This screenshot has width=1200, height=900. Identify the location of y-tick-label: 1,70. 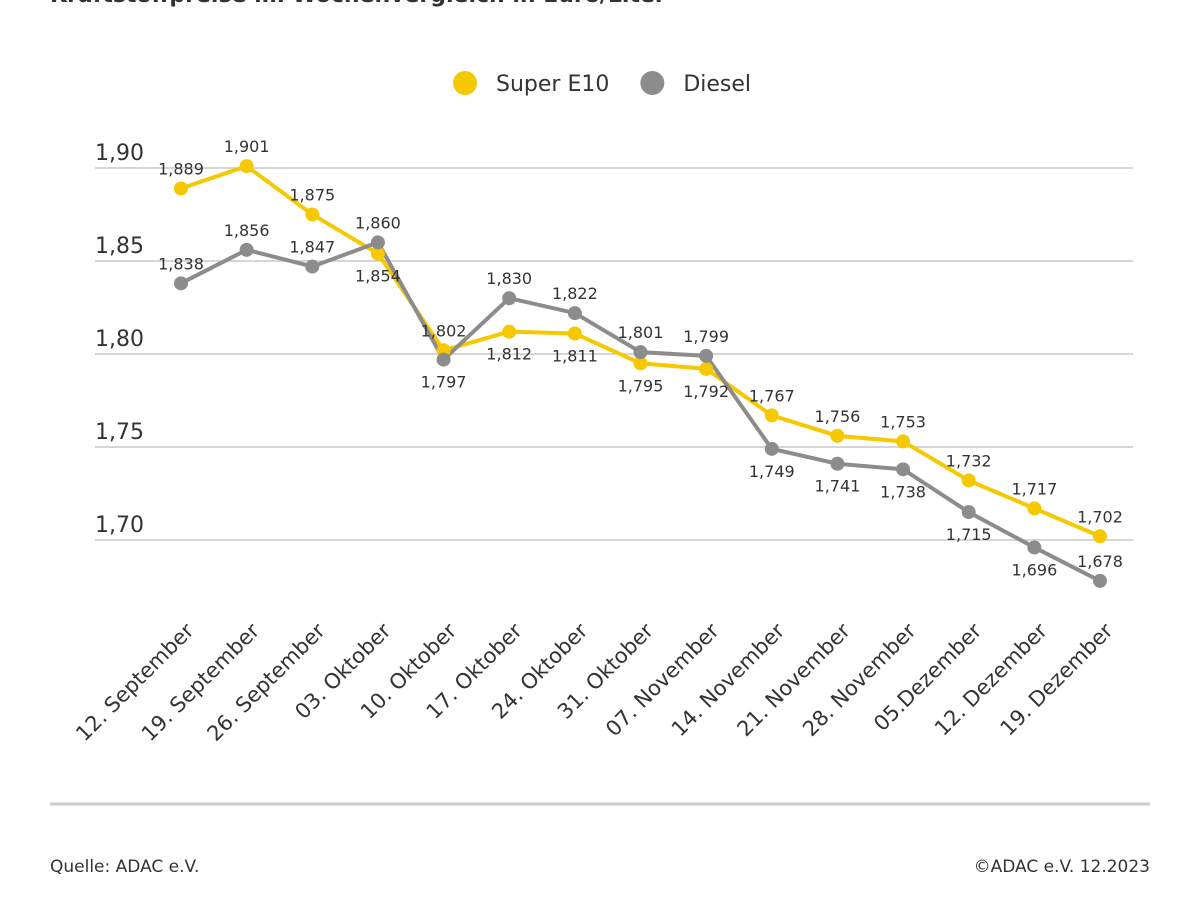
(119, 525).